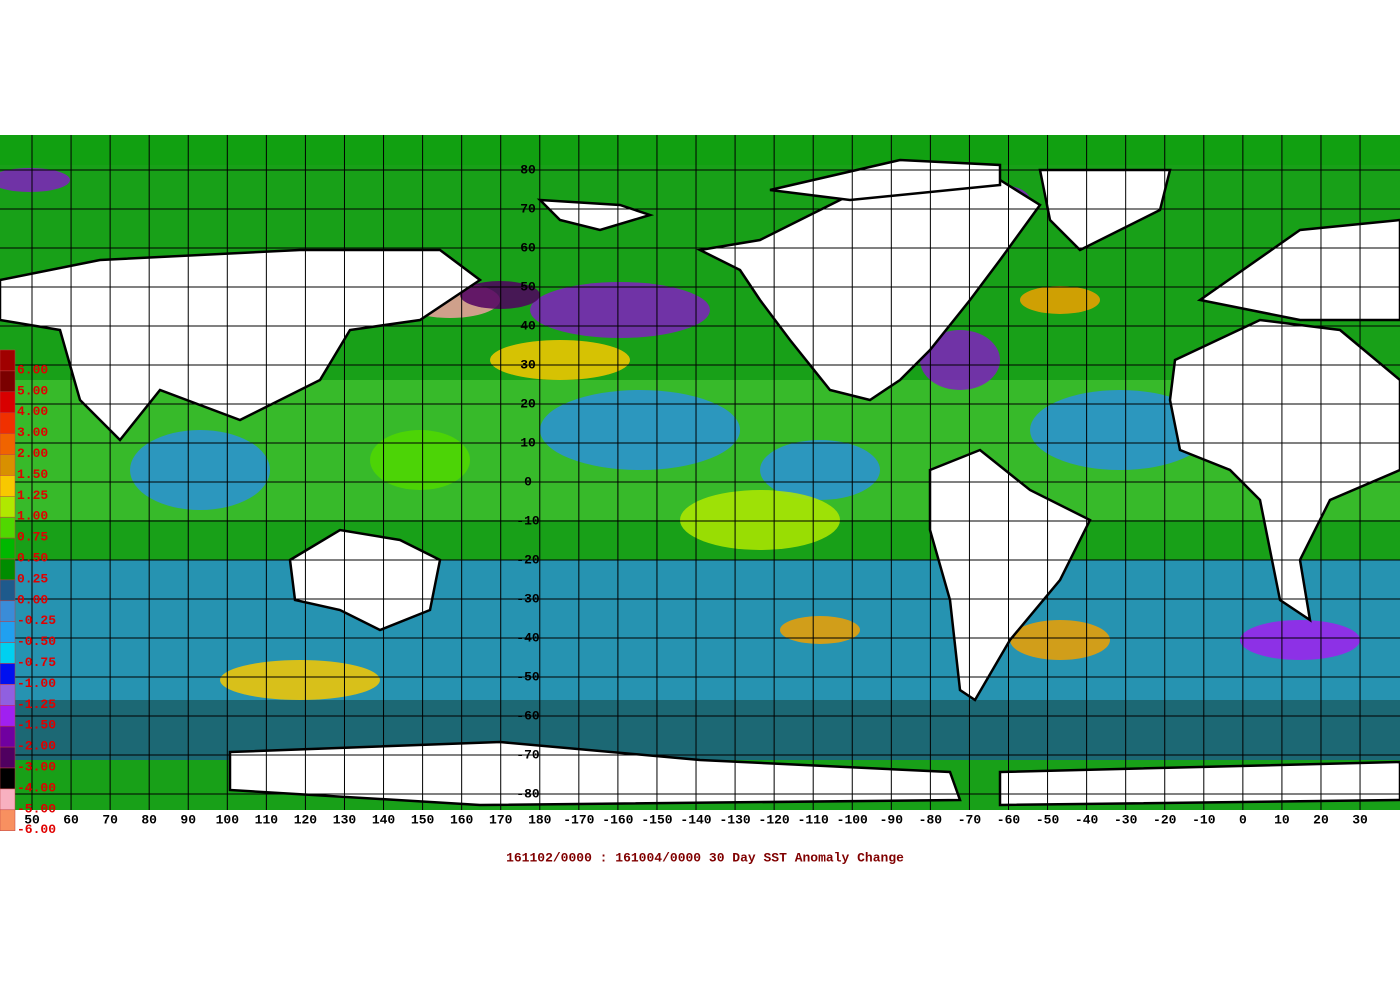 This screenshot has height=1000, width=1400. What do you see at coordinates (32, 578) in the screenshot?
I see `legend-label: 0.25` at bounding box center [32, 578].